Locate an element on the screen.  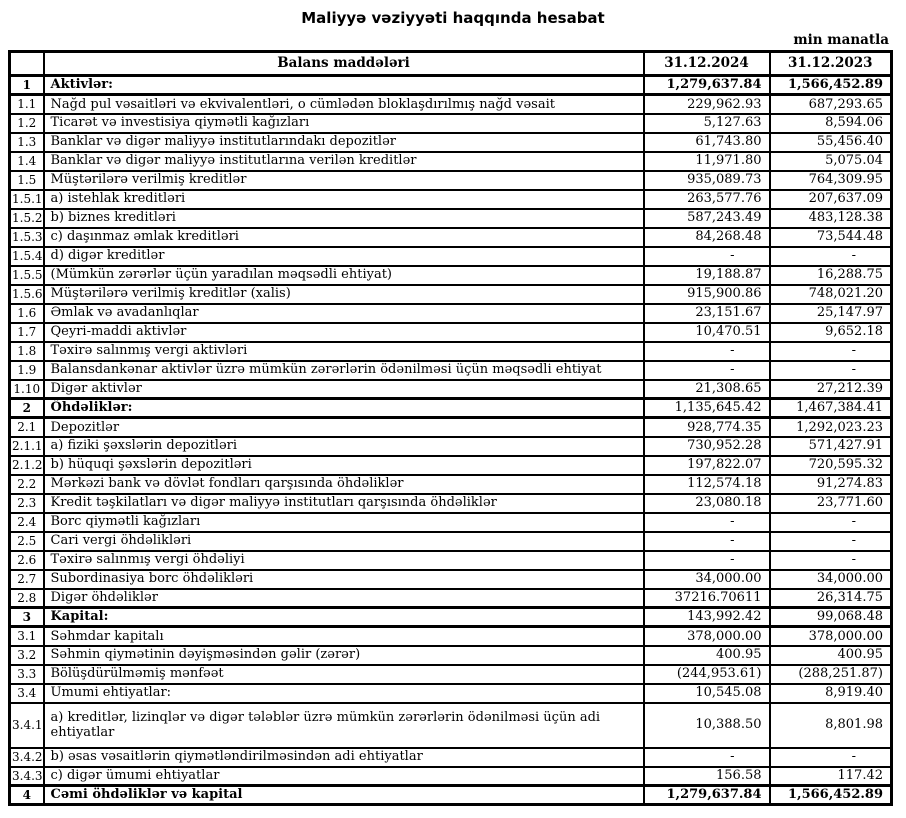
value-2024-cell: 378,000.00 is located at coordinates (706, 636).